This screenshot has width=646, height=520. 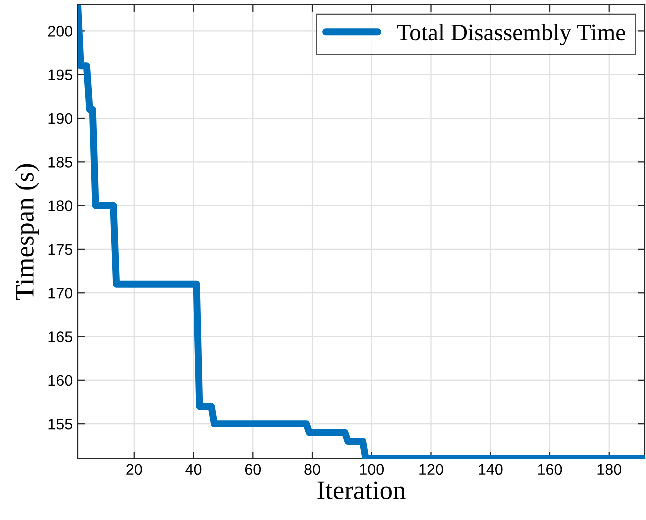 I want to click on legend-label: Total Disassembly Time, so click(x=511, y=35).